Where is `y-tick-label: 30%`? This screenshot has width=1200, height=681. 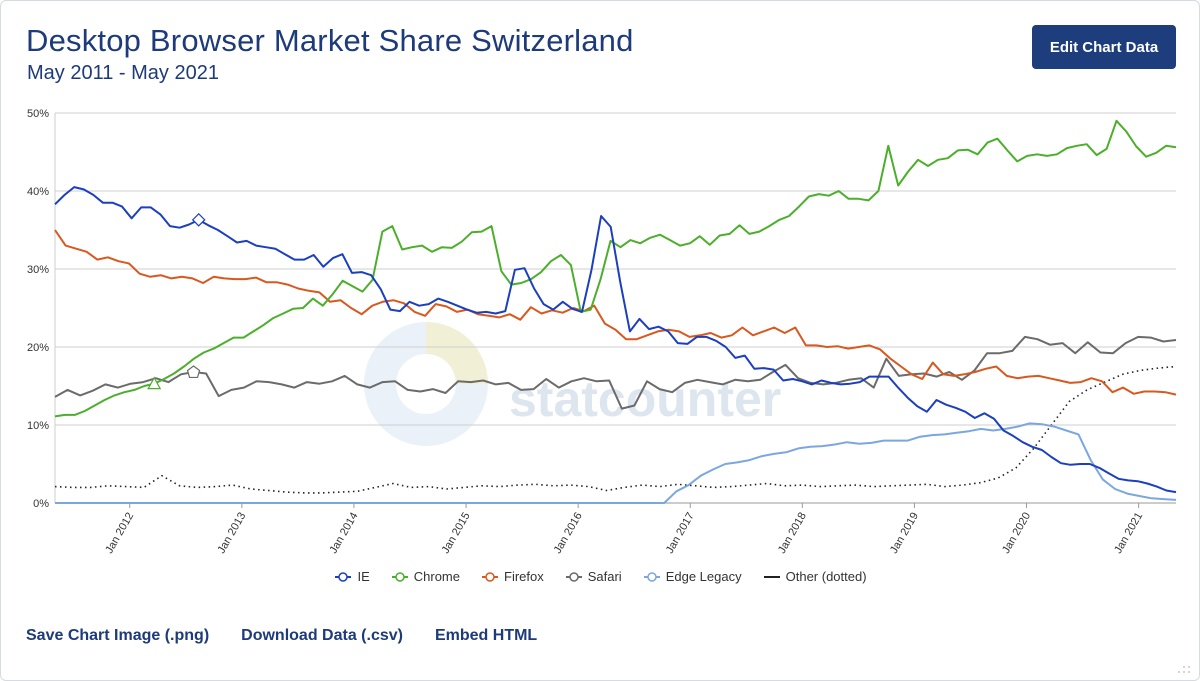 y-tick-label: 30% is located at coordinates (38, 270).